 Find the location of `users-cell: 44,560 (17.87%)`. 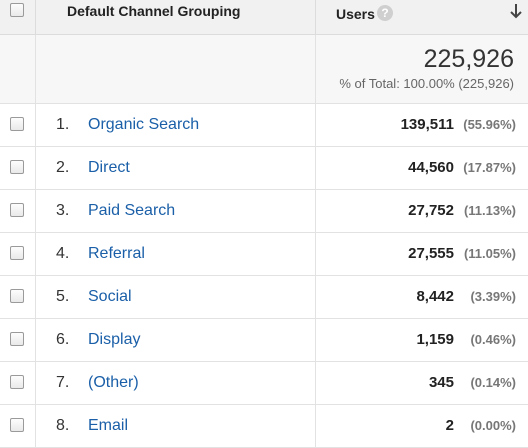

users-cell: 44,560 (17.87%) is located at coordinates (422, 168).